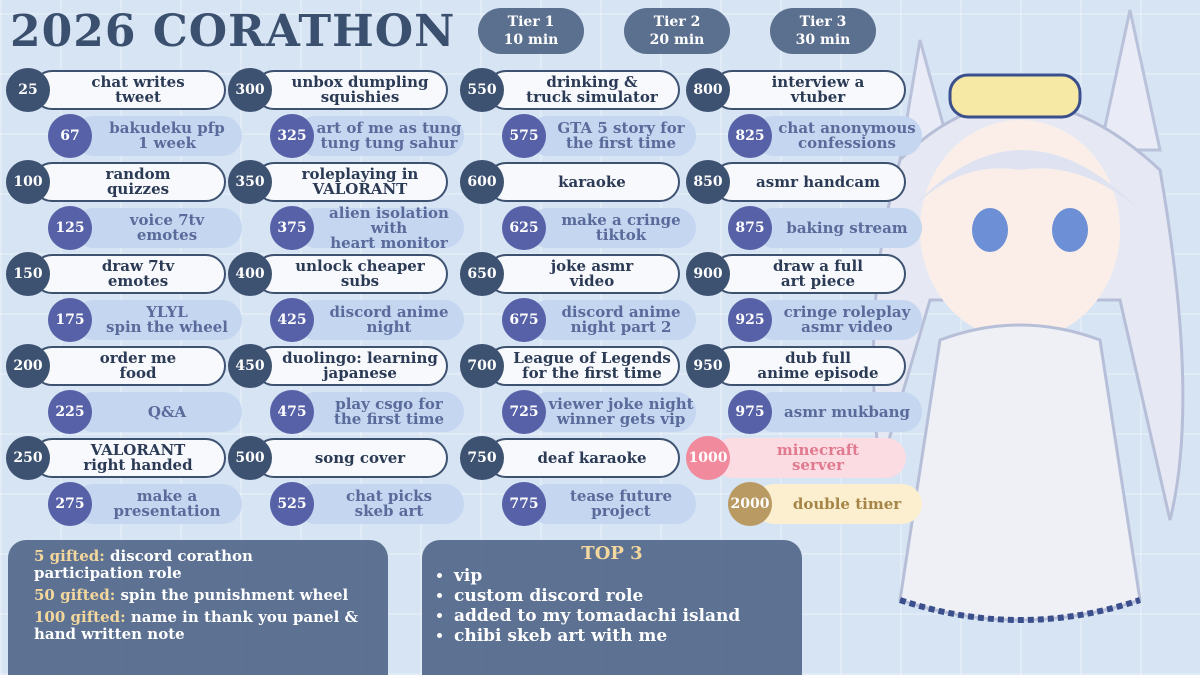 Image resolution: width=1200 pixels, height=675 pixels. Describe the element at coordinates (809, 274) in the screenshot. I see `goal-label: draw a full art piece` at that location.